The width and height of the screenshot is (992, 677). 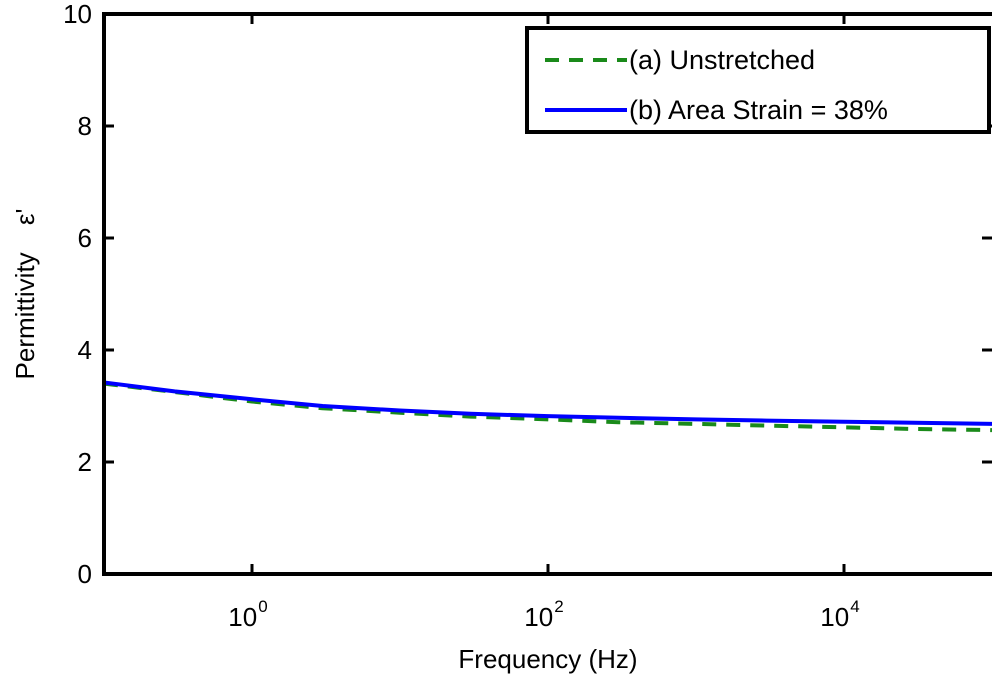 I want to click on y-tick-label-2: 2, so click(x=85, y=462).